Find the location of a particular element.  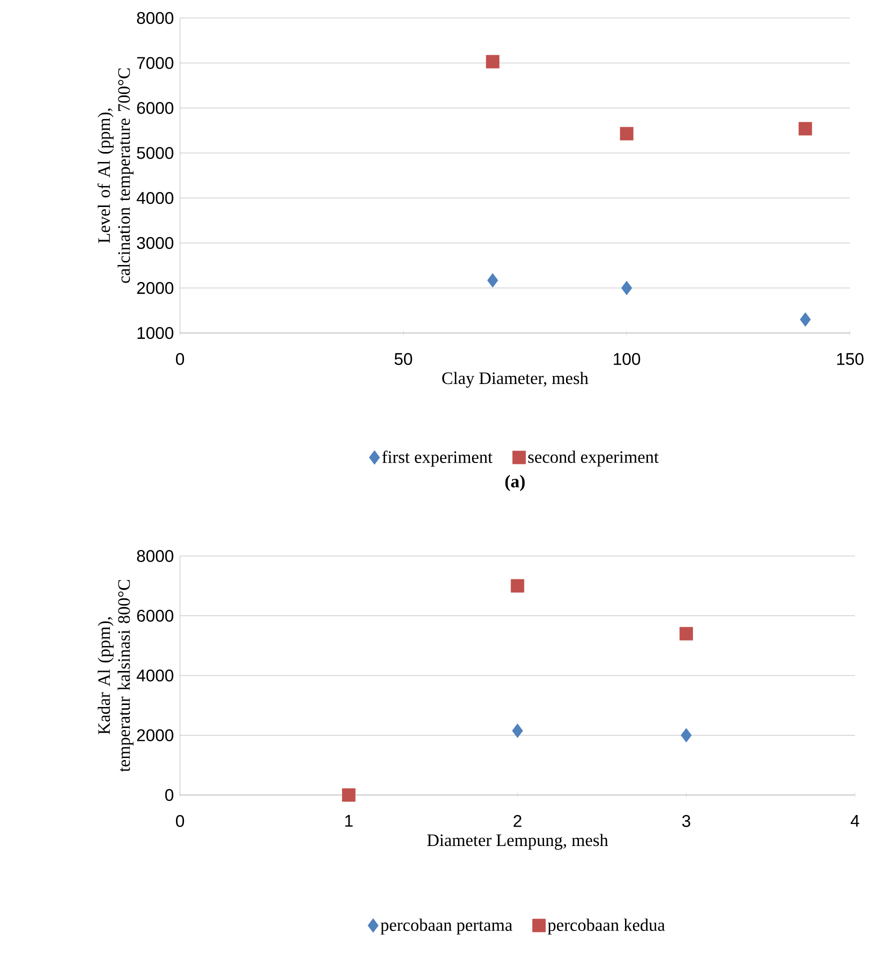

y-tick-label: 5000 is located at coordinates (155, 153).